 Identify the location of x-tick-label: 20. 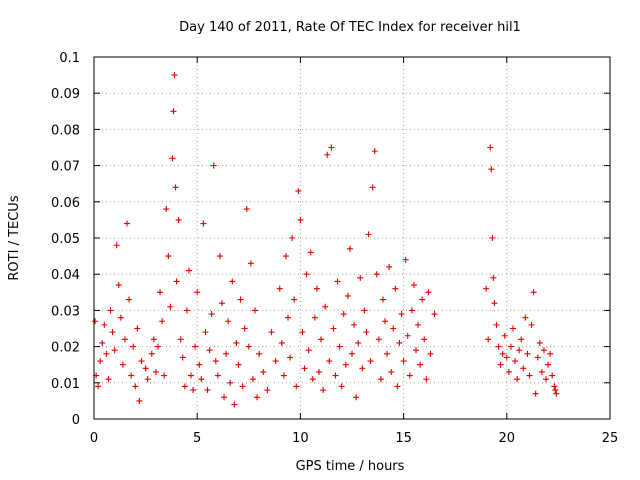
(507, 438).